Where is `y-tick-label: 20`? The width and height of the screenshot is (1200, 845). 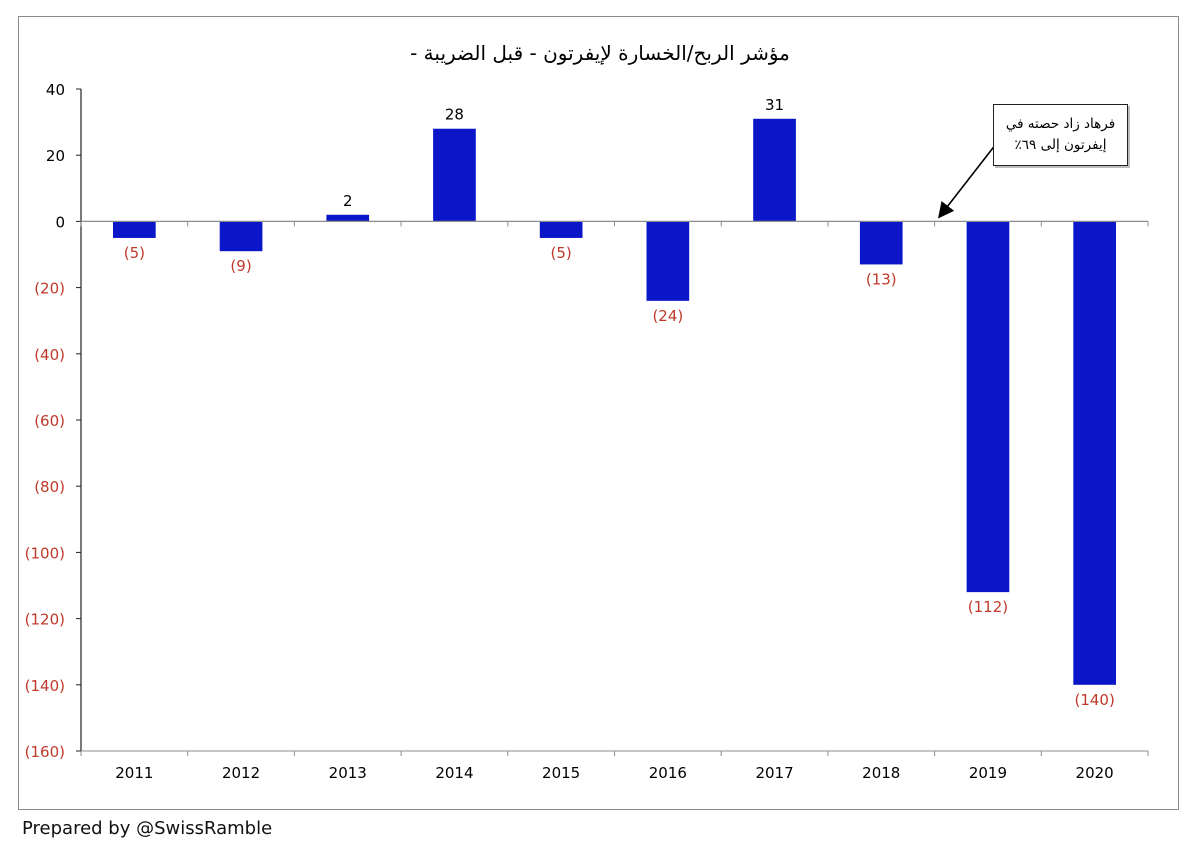 y-tick-label: 20 is located at coordinates (55, 156).